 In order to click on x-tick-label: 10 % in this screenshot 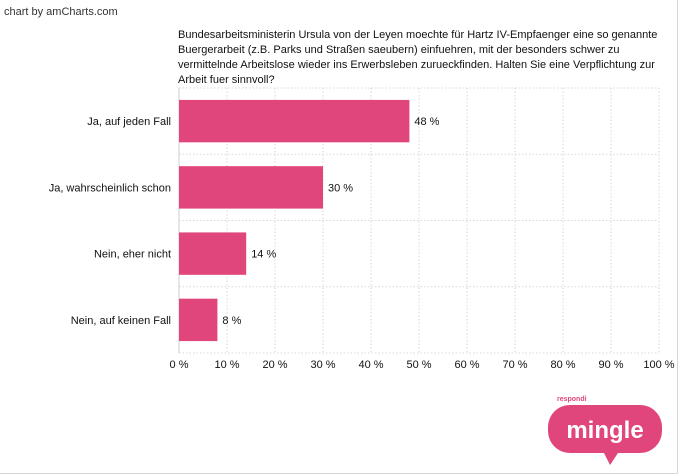, I will do `click(226, 365)`.